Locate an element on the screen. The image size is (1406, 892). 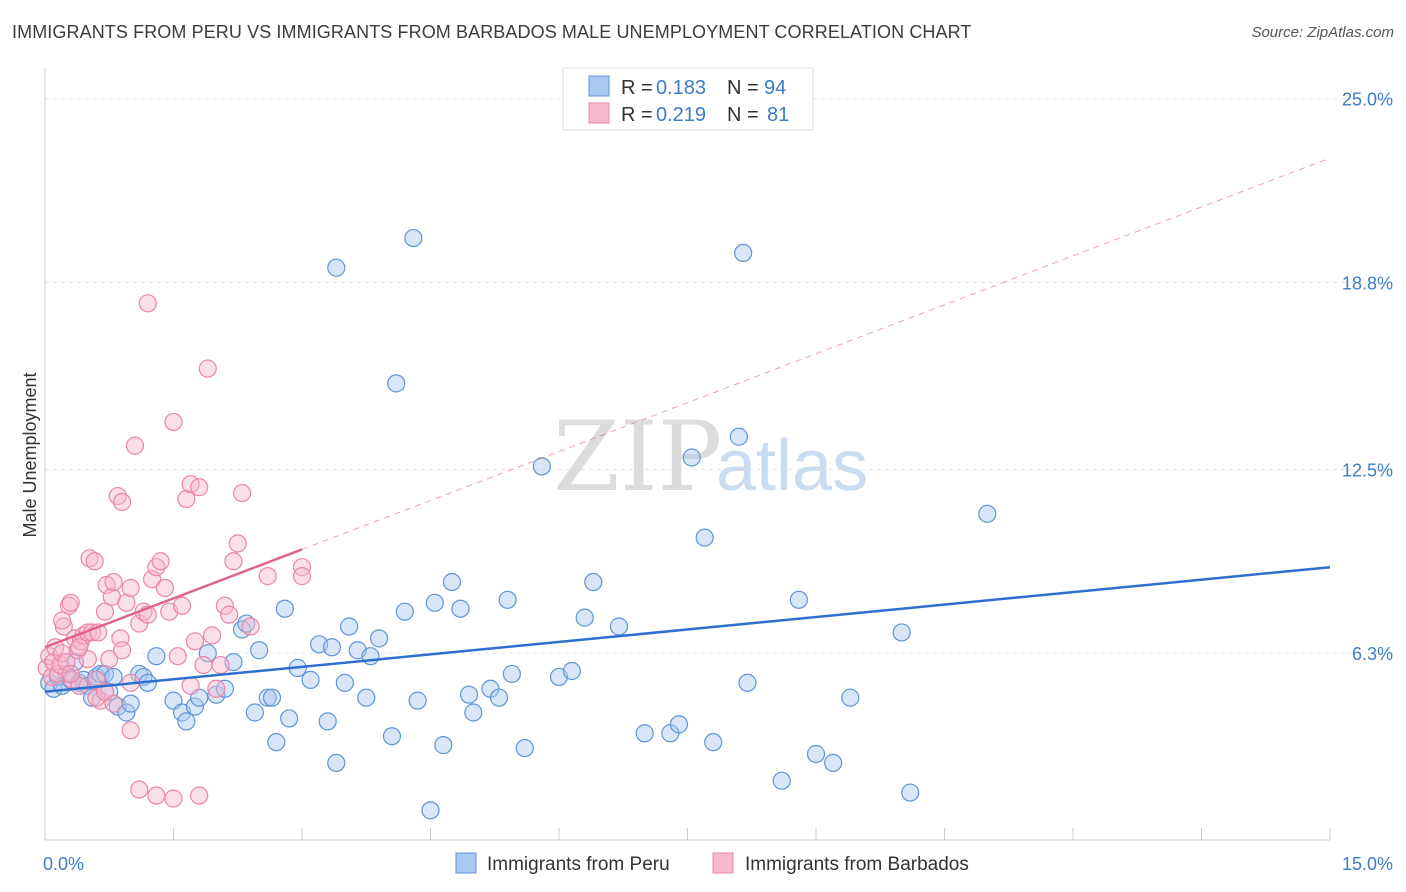
watermark-atlas: atlas is located at coordinates (792, 466).